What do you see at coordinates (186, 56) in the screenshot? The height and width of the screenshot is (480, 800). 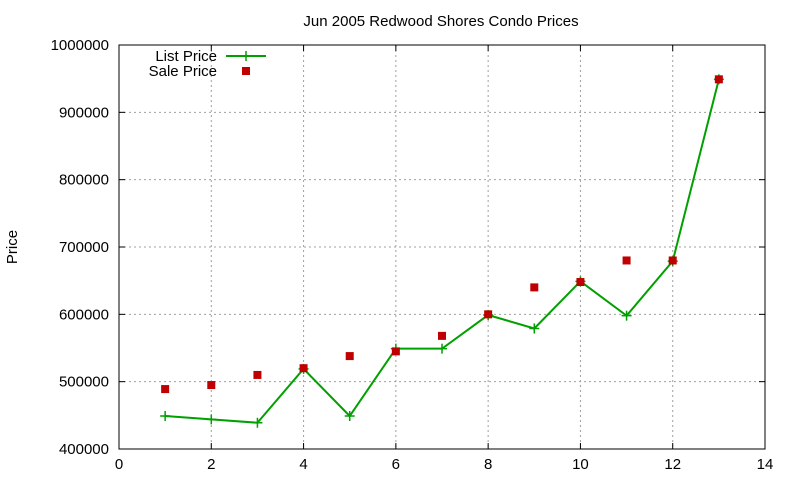 I see `legend-label: List Price` at bounding box center [186, 56].